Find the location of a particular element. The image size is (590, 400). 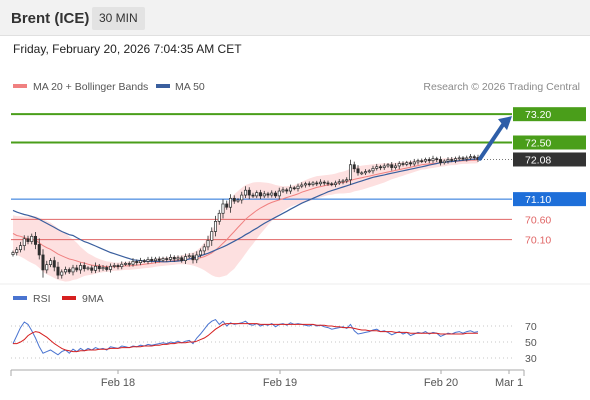

ma50-legend-label: MA 50 is located at coordinates (190, 87).